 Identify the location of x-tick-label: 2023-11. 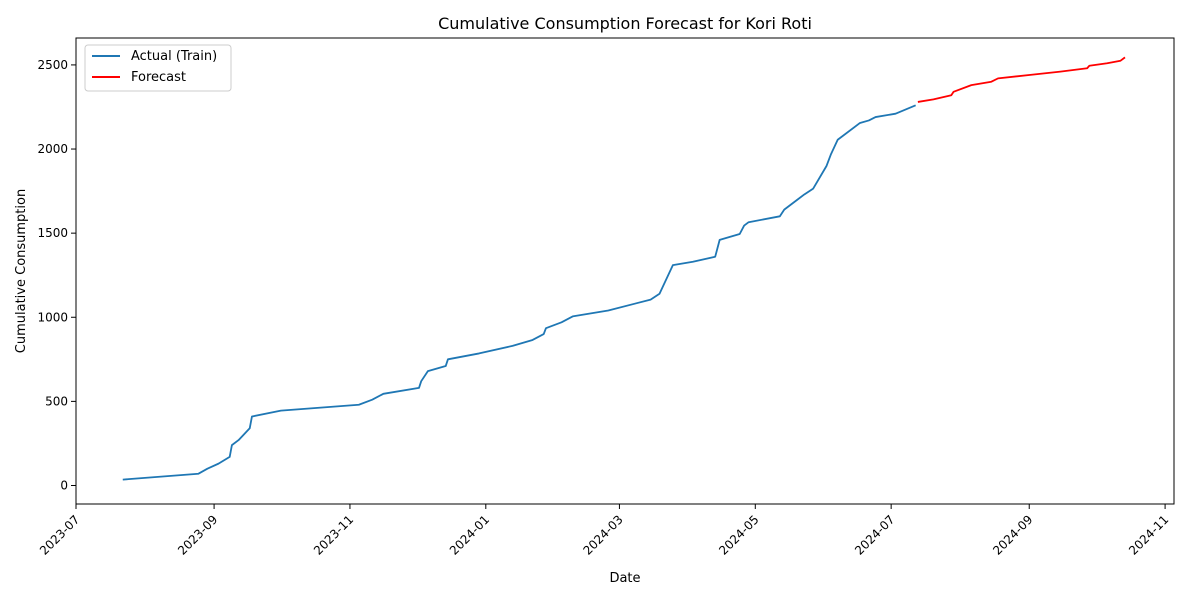
(333, 534).